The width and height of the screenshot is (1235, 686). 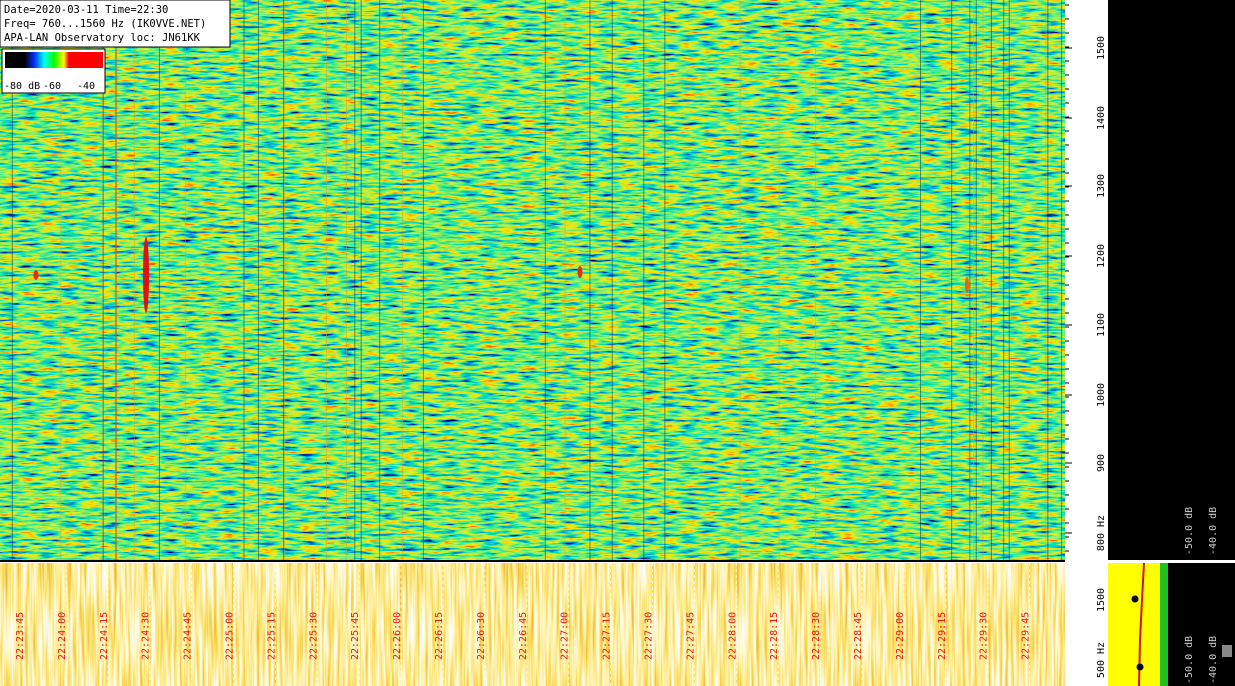 I want to click on color-scale, so click(x=54, y=60).